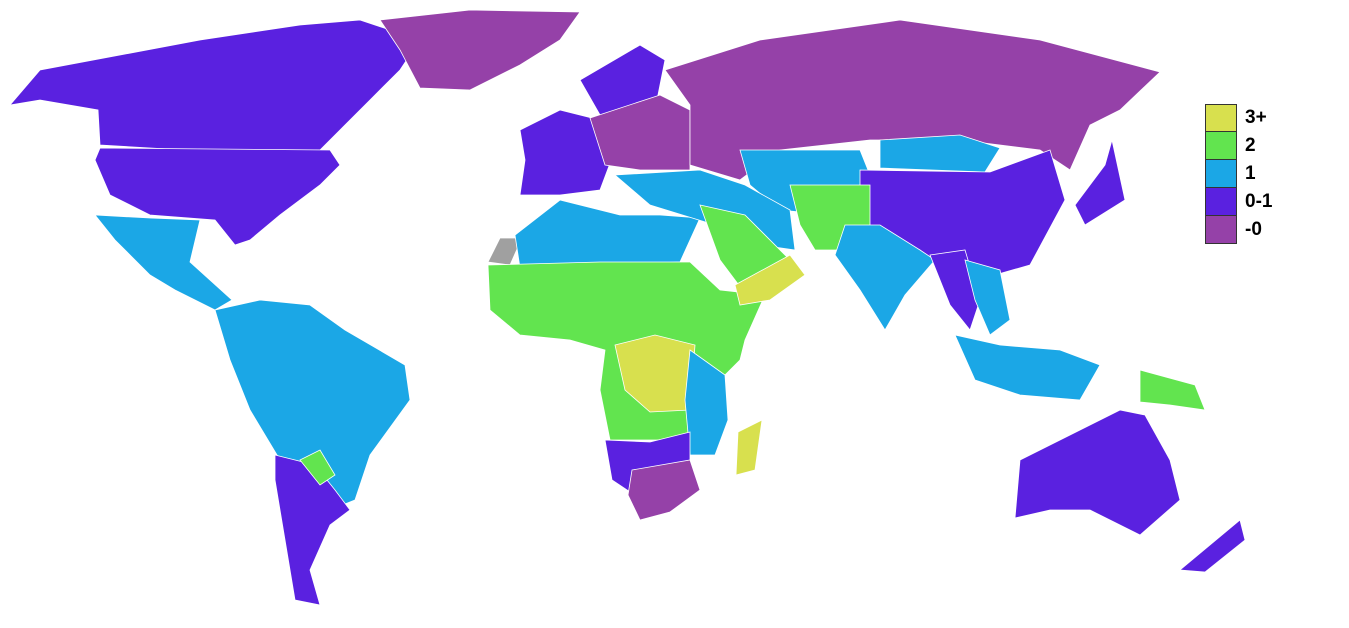  What do you see at coordinates (885, 277) in the screenshot?
I see `region-india` at bounding box center [885, 277].